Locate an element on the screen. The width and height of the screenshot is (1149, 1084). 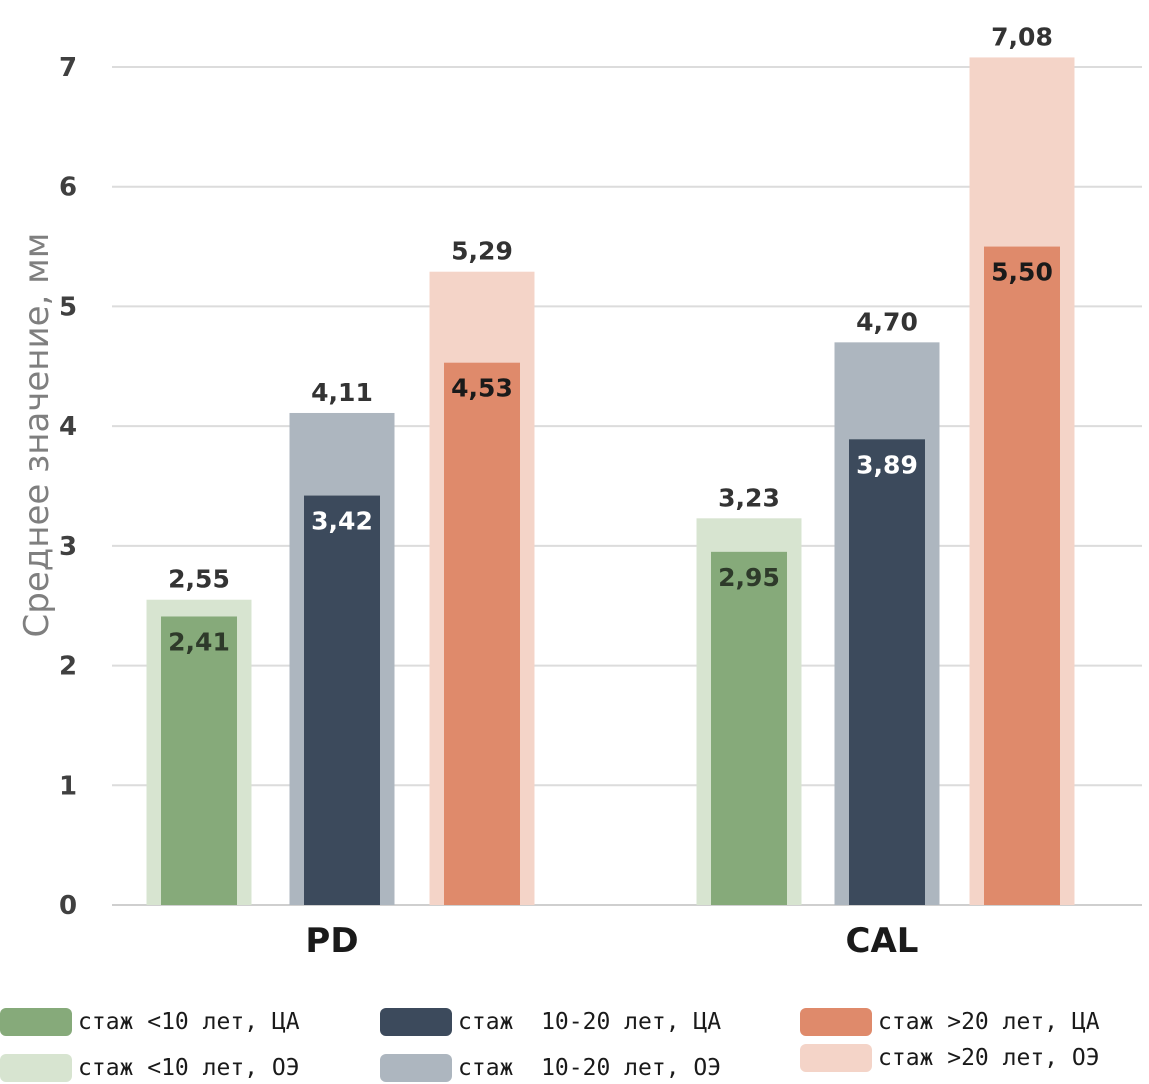
y-tick-label-1: 1 is located at coordinates (68, 786).